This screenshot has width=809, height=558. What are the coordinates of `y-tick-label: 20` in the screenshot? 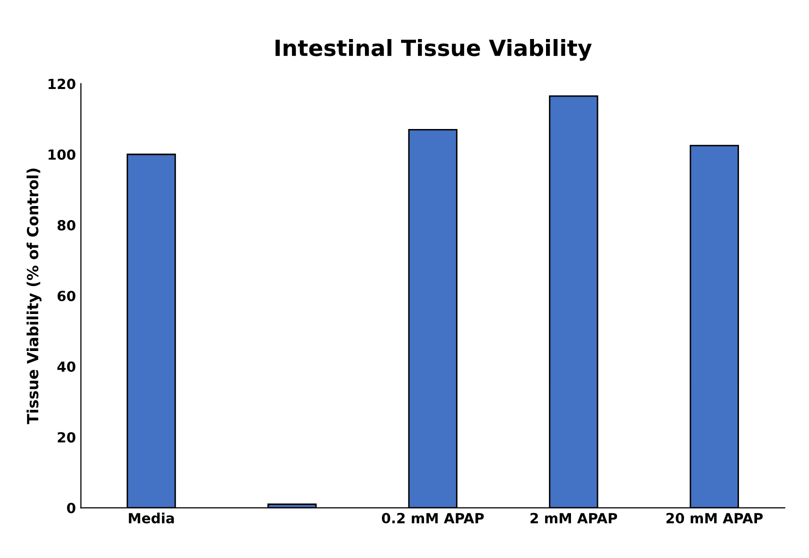 It's located at (67, 437).